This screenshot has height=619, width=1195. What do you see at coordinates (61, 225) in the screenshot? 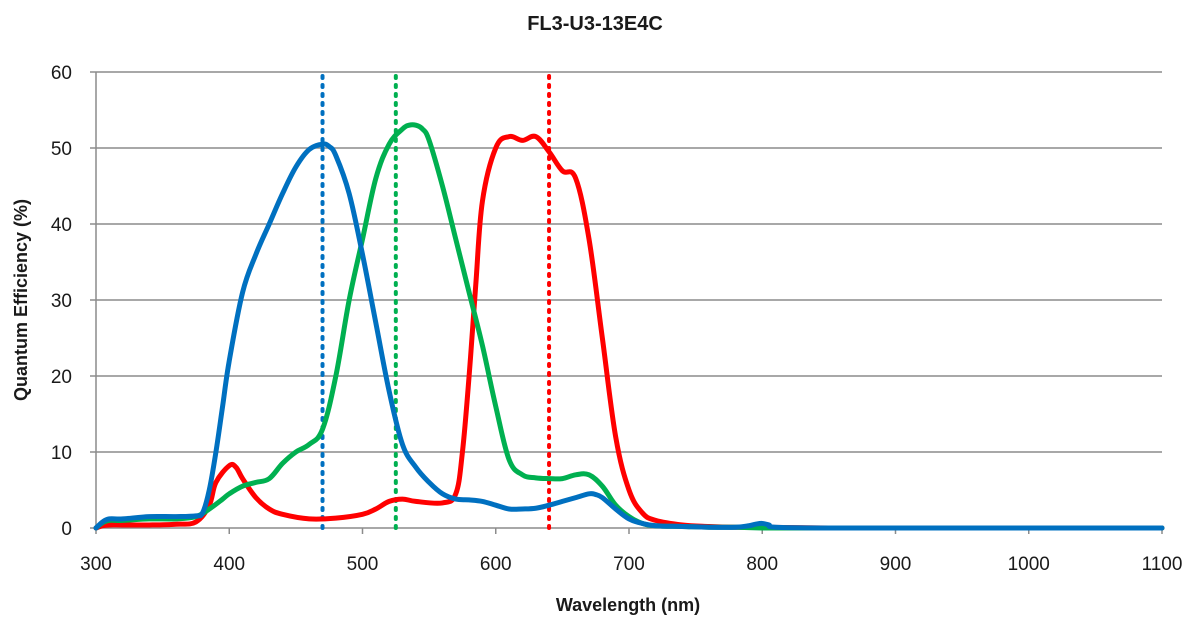
I see `y-tick-label: 40` at bounding box center [61, 225].